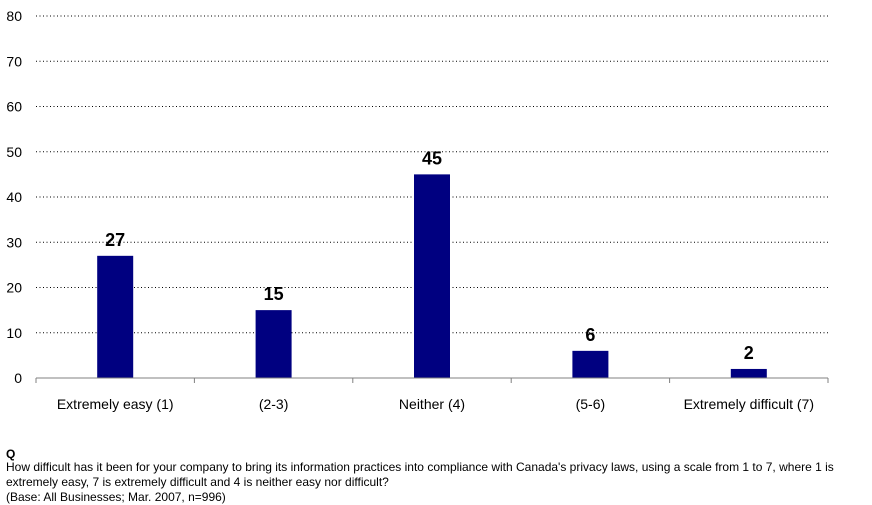 The image size is (872, 505). What do you see at coordinates (14, 16) in the screenshot?
I see `y-tick-label: 80` at bounding box center [14, 16].